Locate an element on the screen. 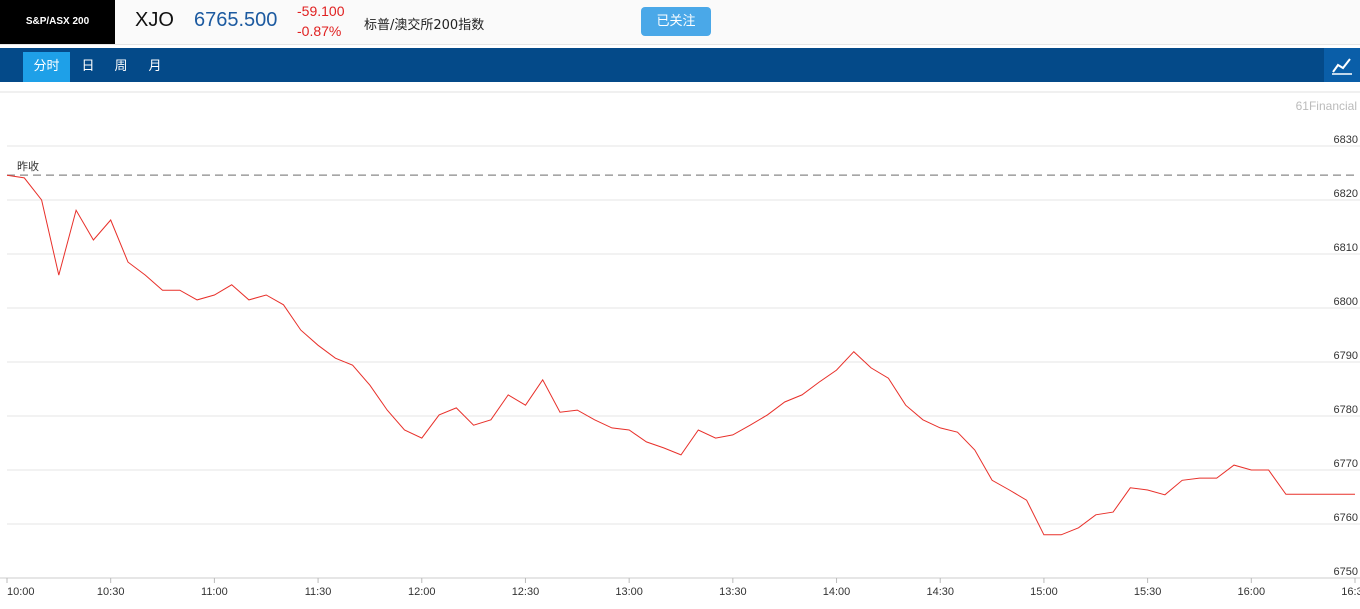 This screenshot has height=609, width=1360. prev-close-label: 昨收 is located at coordinates (28, 166).